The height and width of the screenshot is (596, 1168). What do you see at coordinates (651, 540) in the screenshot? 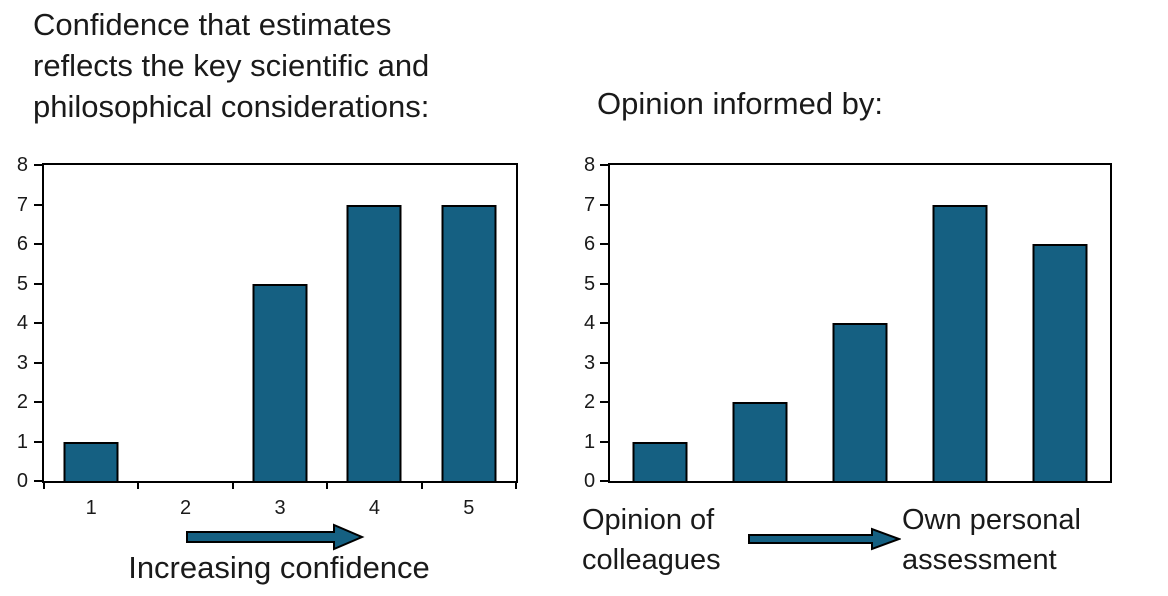
I see `opinion-of-colleagues-label: Opinion of colleagues` at bounding box center [651, 540].